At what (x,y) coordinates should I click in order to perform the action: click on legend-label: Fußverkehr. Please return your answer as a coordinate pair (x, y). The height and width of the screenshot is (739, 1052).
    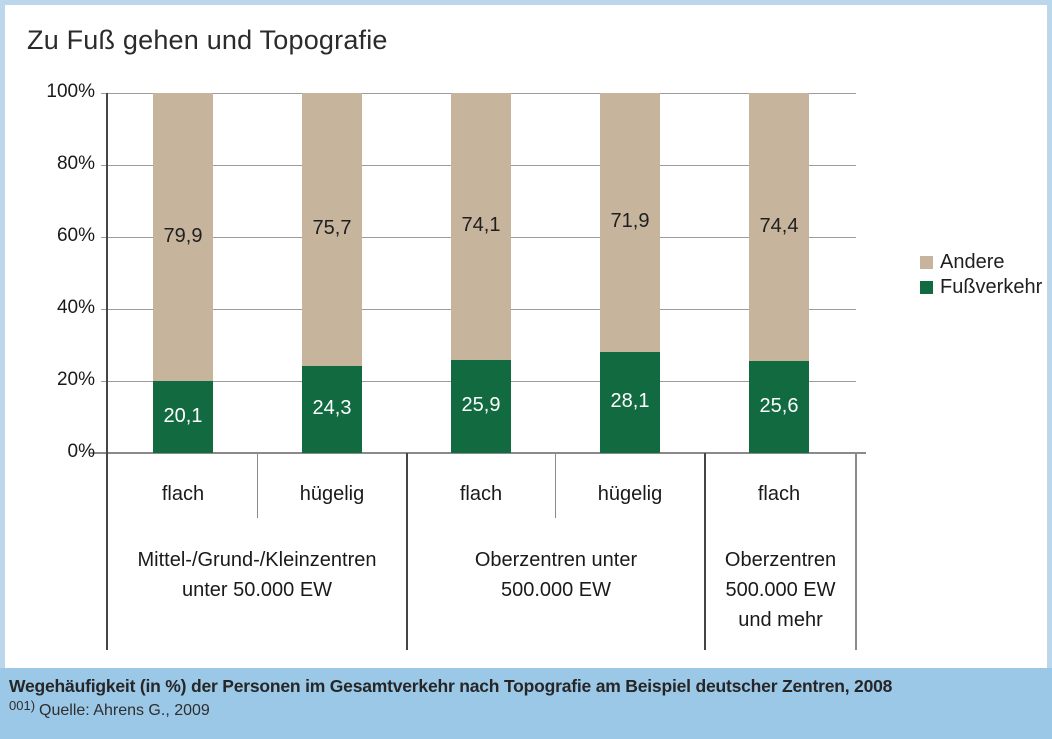
    Looking at the image, I should click on (991, 287).